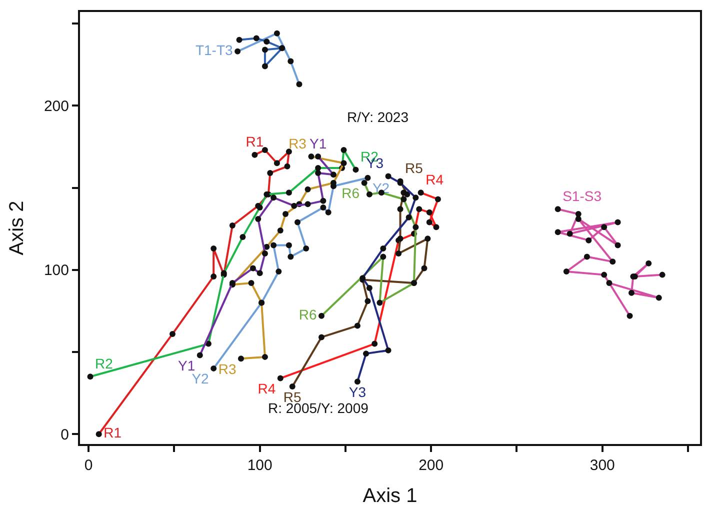  Describe the element at coordinates (435, 179) in the screenshot. I see `text: R4` at that location.